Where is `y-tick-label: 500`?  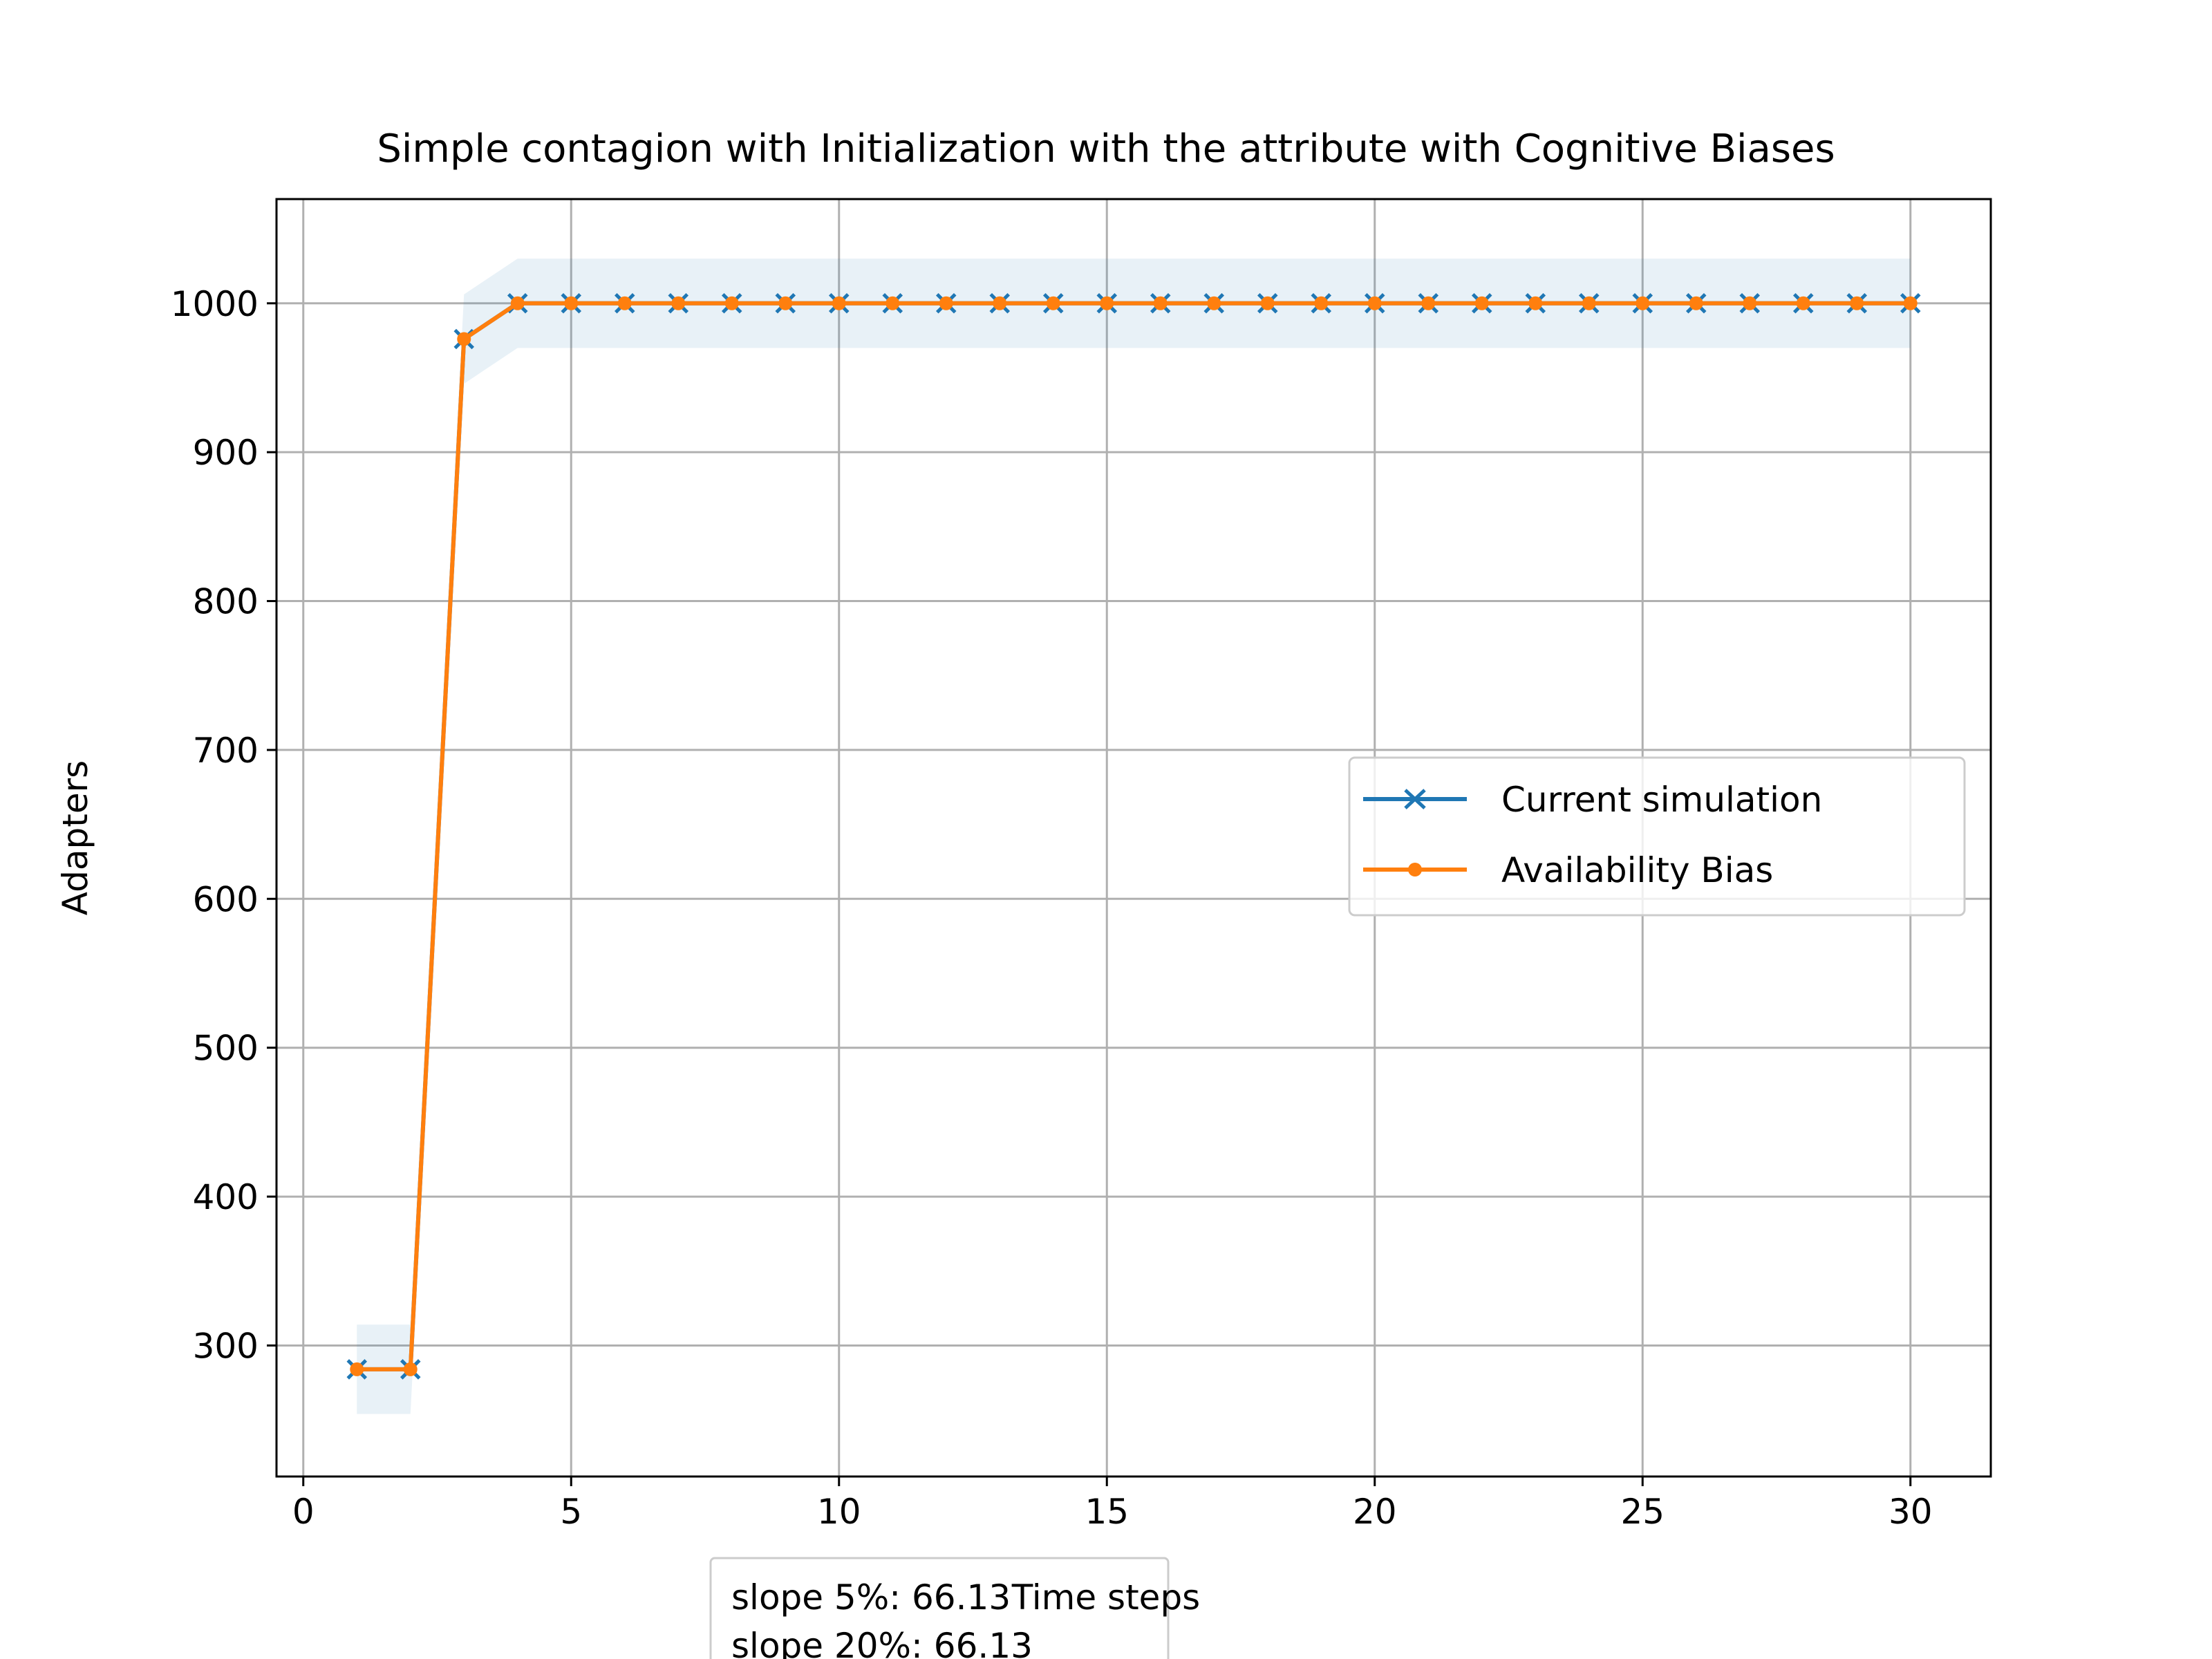 y-tick-label: 500 is located at coordinates (226, 1049).